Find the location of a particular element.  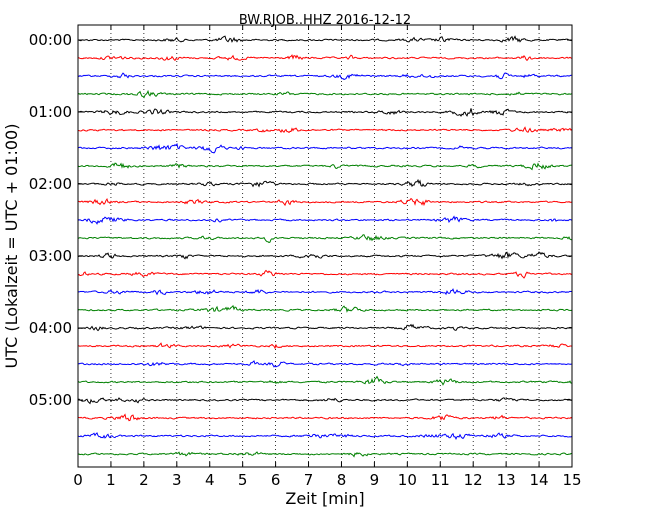

y-tick-label-3: 03:00 is located at coordinates (50, 256).